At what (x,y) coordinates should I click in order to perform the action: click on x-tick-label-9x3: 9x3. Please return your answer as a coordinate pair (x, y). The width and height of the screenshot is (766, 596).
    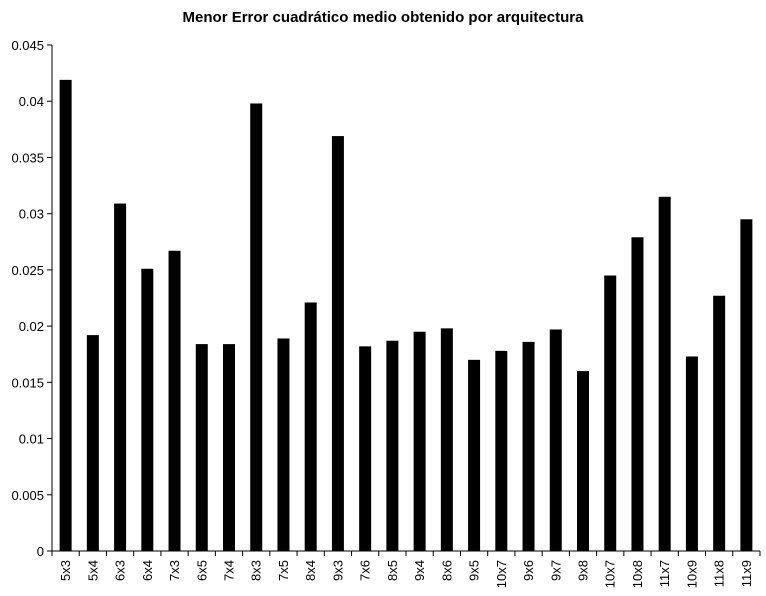
    Looking at the image, I should click on (337, 570).